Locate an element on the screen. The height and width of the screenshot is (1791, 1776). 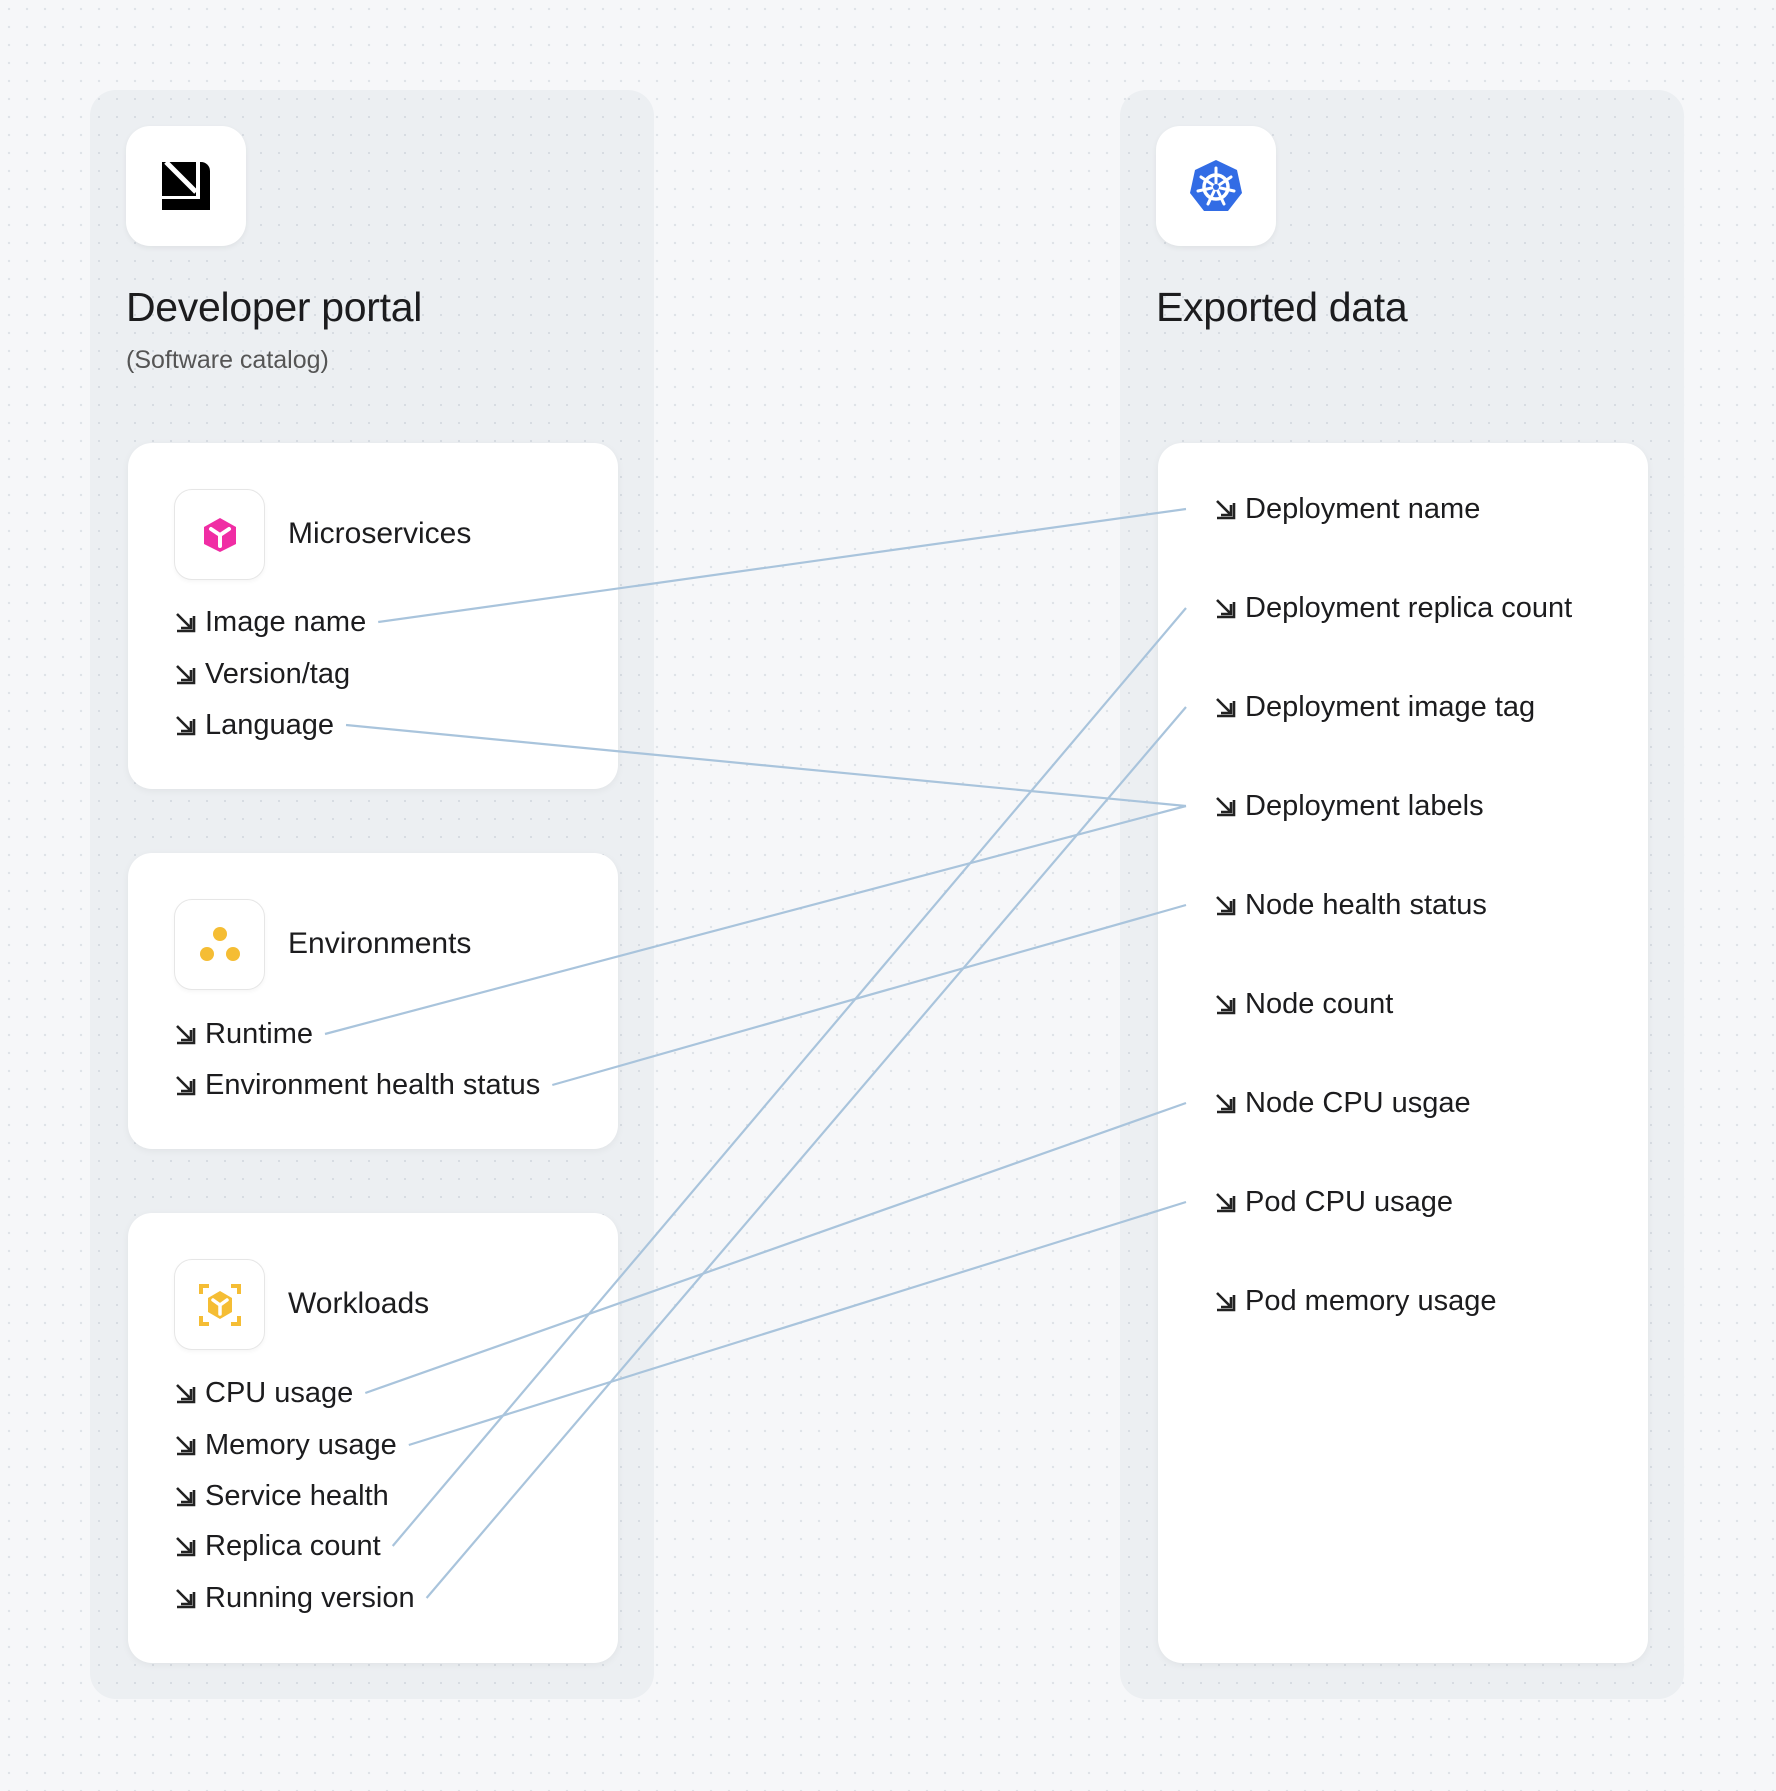
list-item: Language is located at coordinates (254, 725).